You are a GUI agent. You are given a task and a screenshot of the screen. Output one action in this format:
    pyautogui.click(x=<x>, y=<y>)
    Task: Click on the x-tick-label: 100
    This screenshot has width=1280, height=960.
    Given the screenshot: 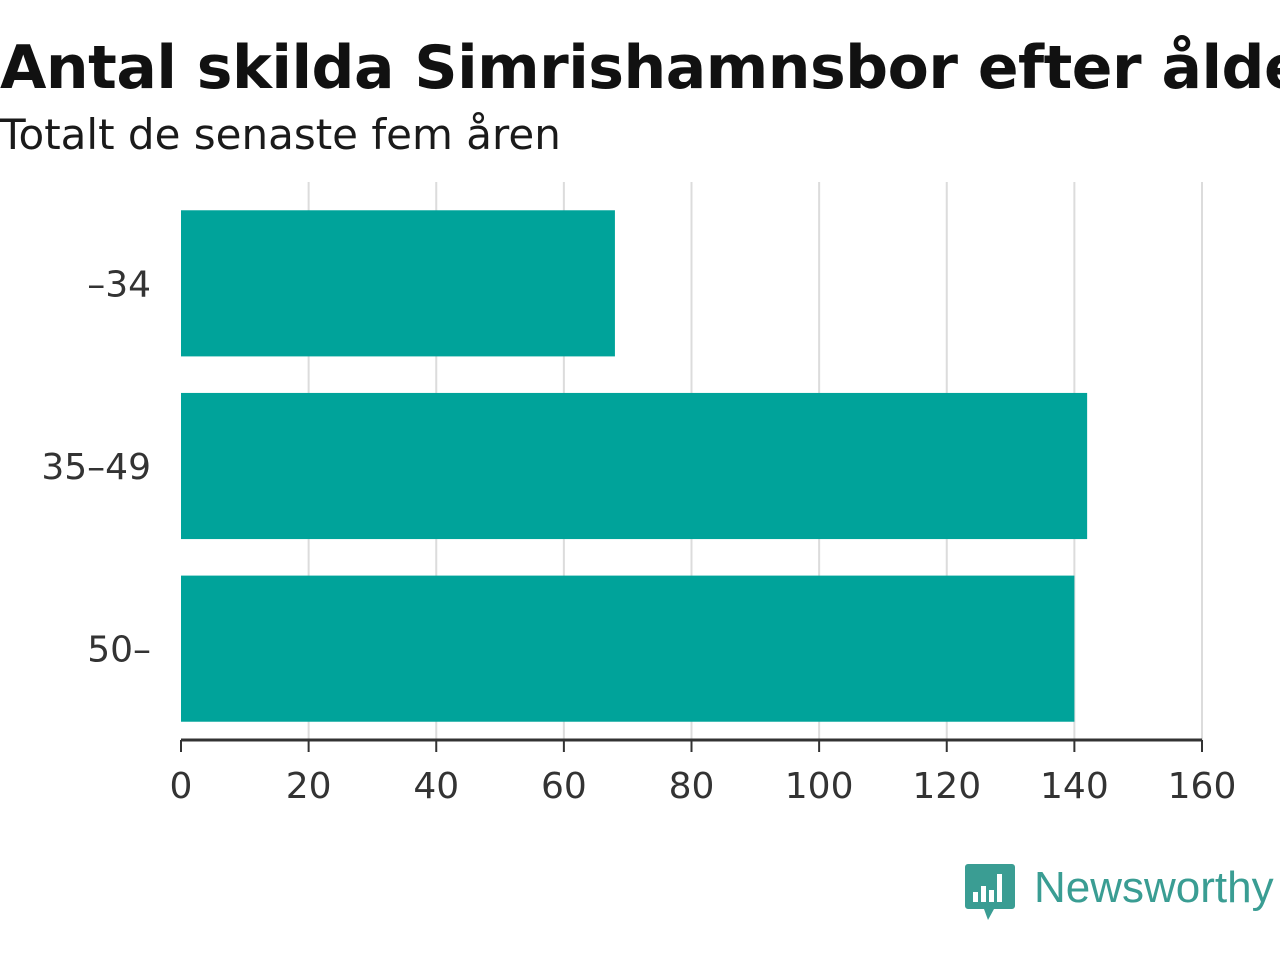 What is the action you would take?
    pyautogui.click(x=819, y=786)
    